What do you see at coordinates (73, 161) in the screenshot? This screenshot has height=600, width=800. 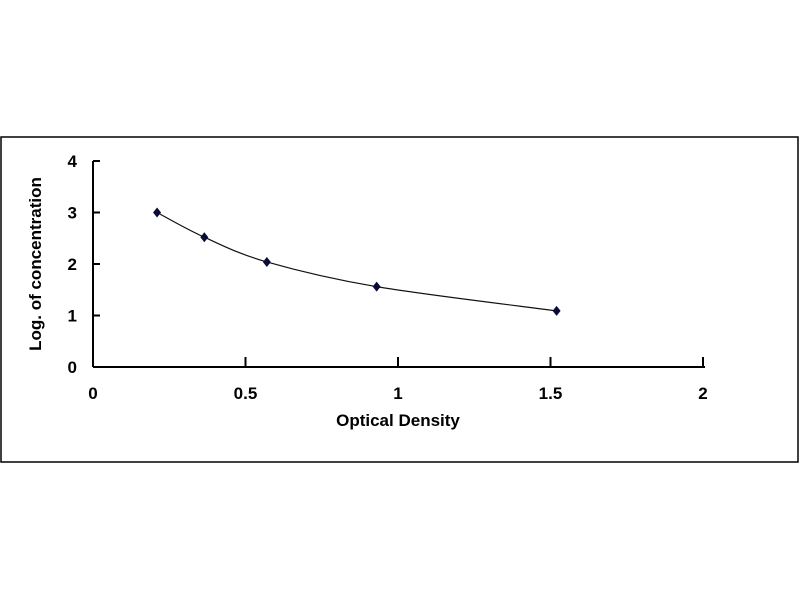 I see `y-tick-label: 4` at bounding box center [73, 161].